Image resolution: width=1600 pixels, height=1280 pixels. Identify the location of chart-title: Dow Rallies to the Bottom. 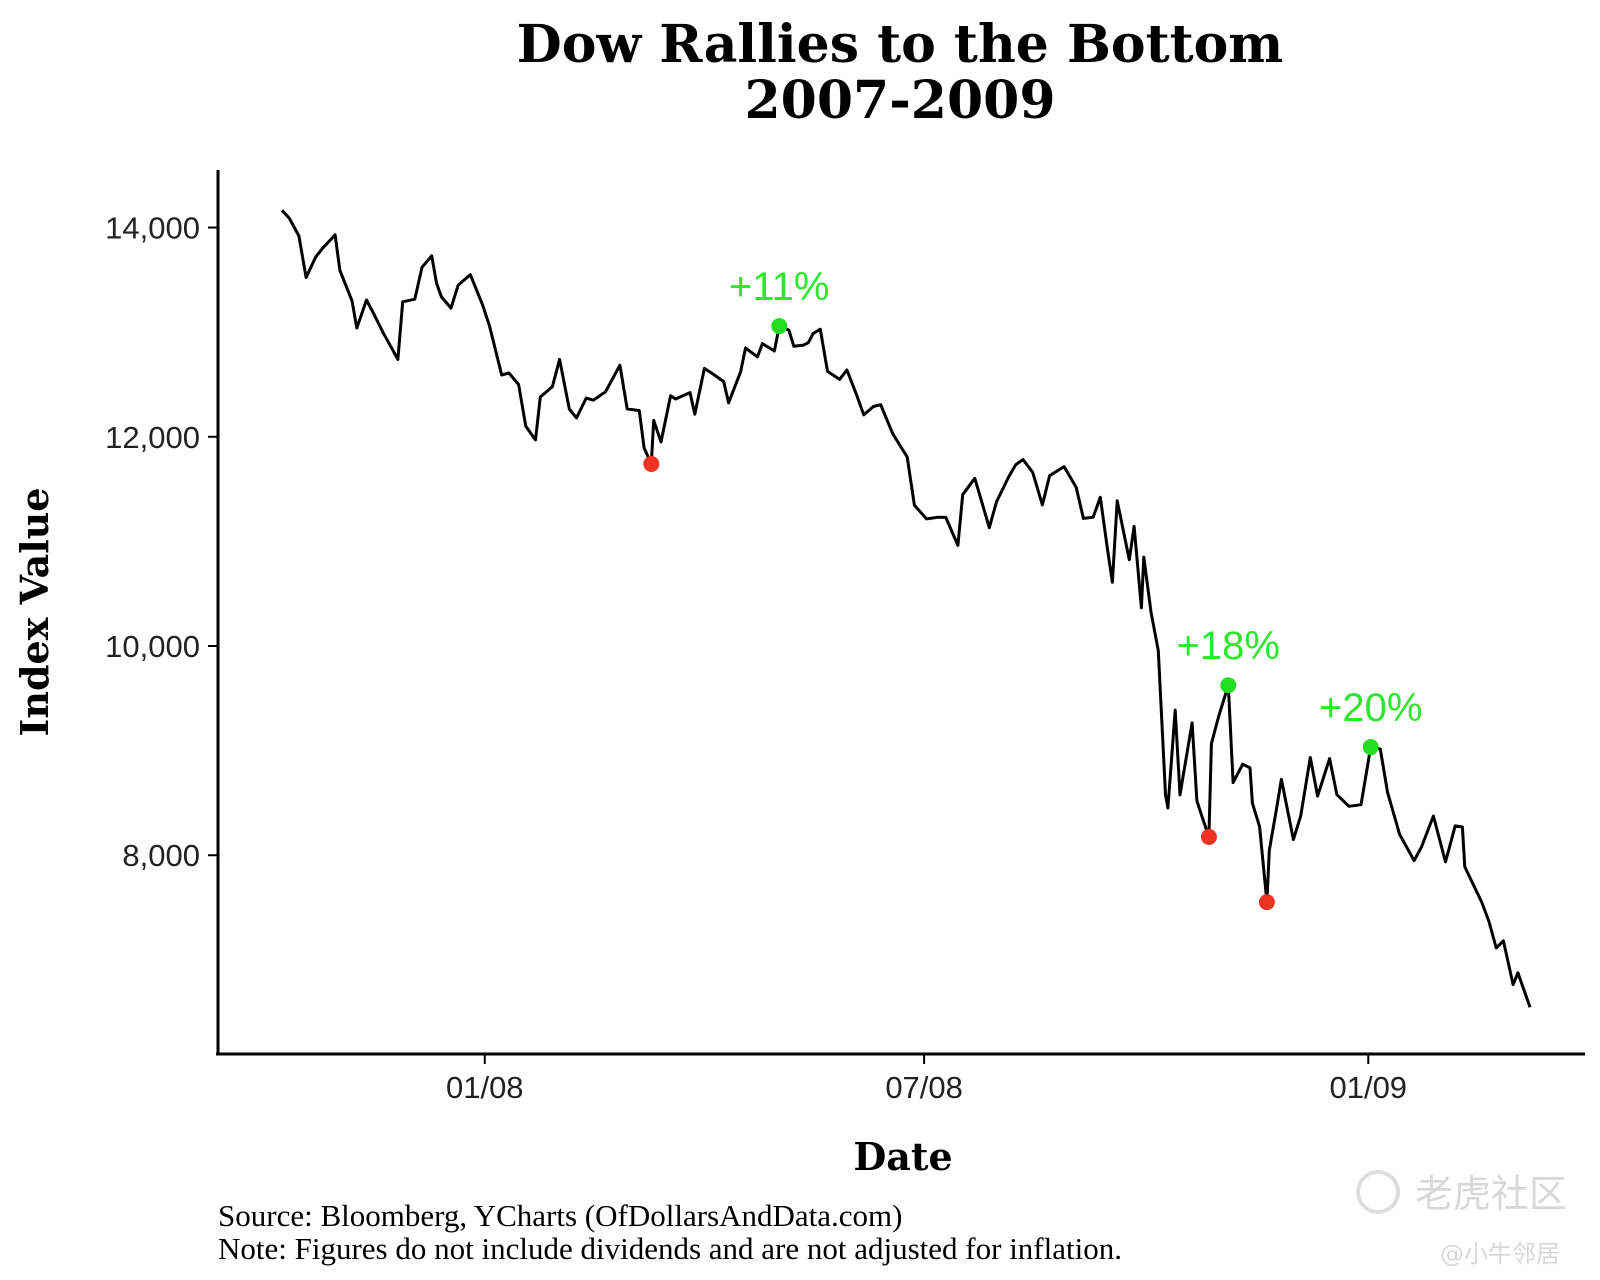
(900, 44).